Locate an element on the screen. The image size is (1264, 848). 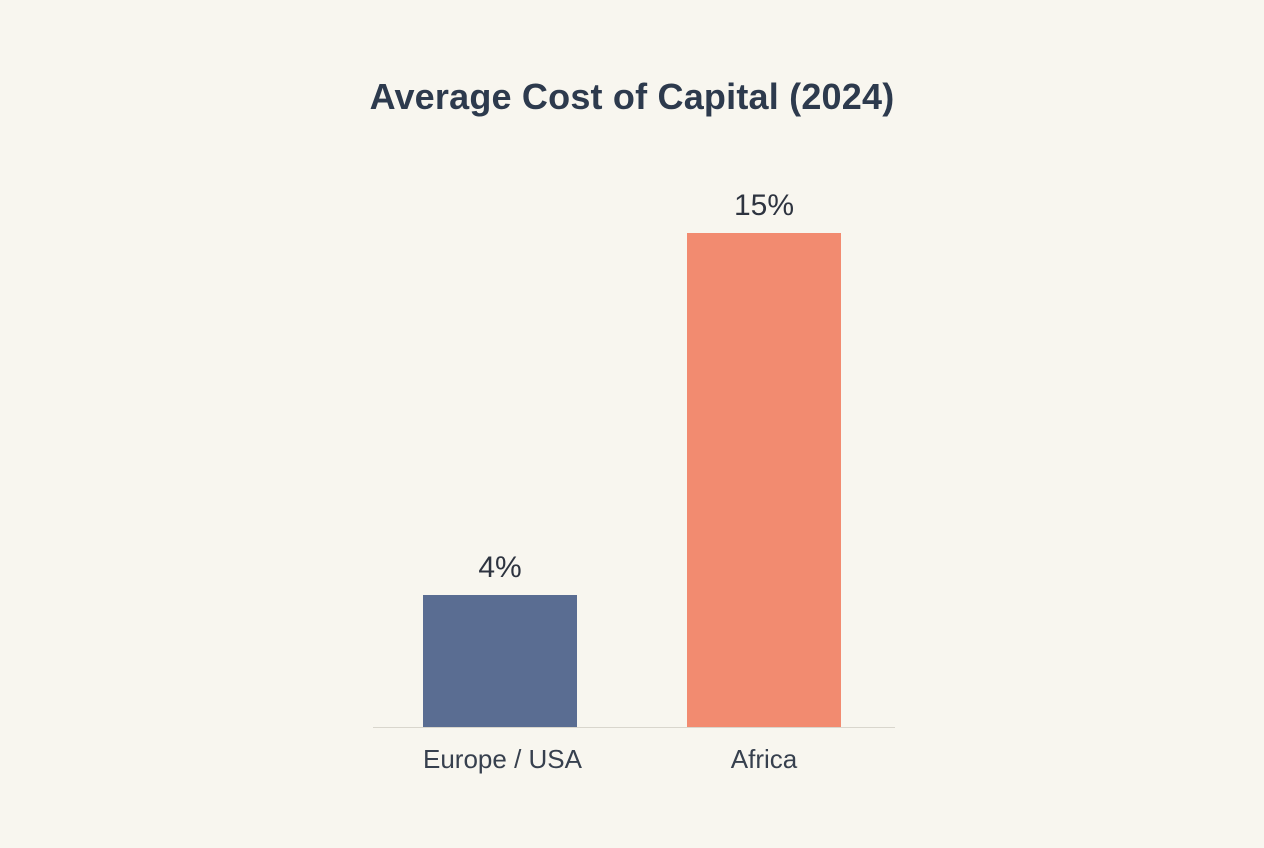
x-axis-line is located at coordinates (634, 727).